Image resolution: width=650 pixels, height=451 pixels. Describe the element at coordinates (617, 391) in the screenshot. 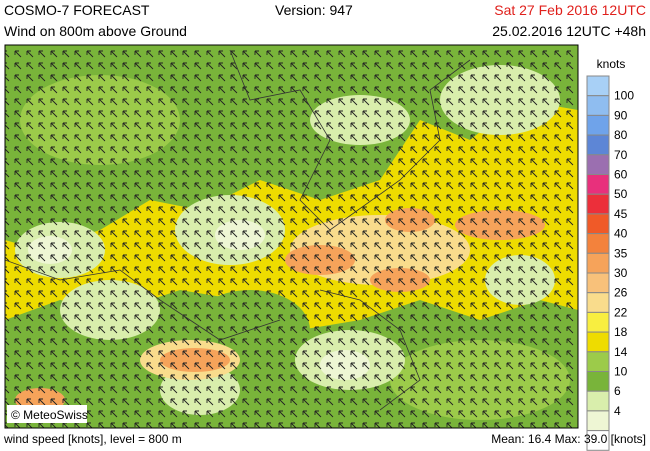

I see `legend-label: 6` at that location.